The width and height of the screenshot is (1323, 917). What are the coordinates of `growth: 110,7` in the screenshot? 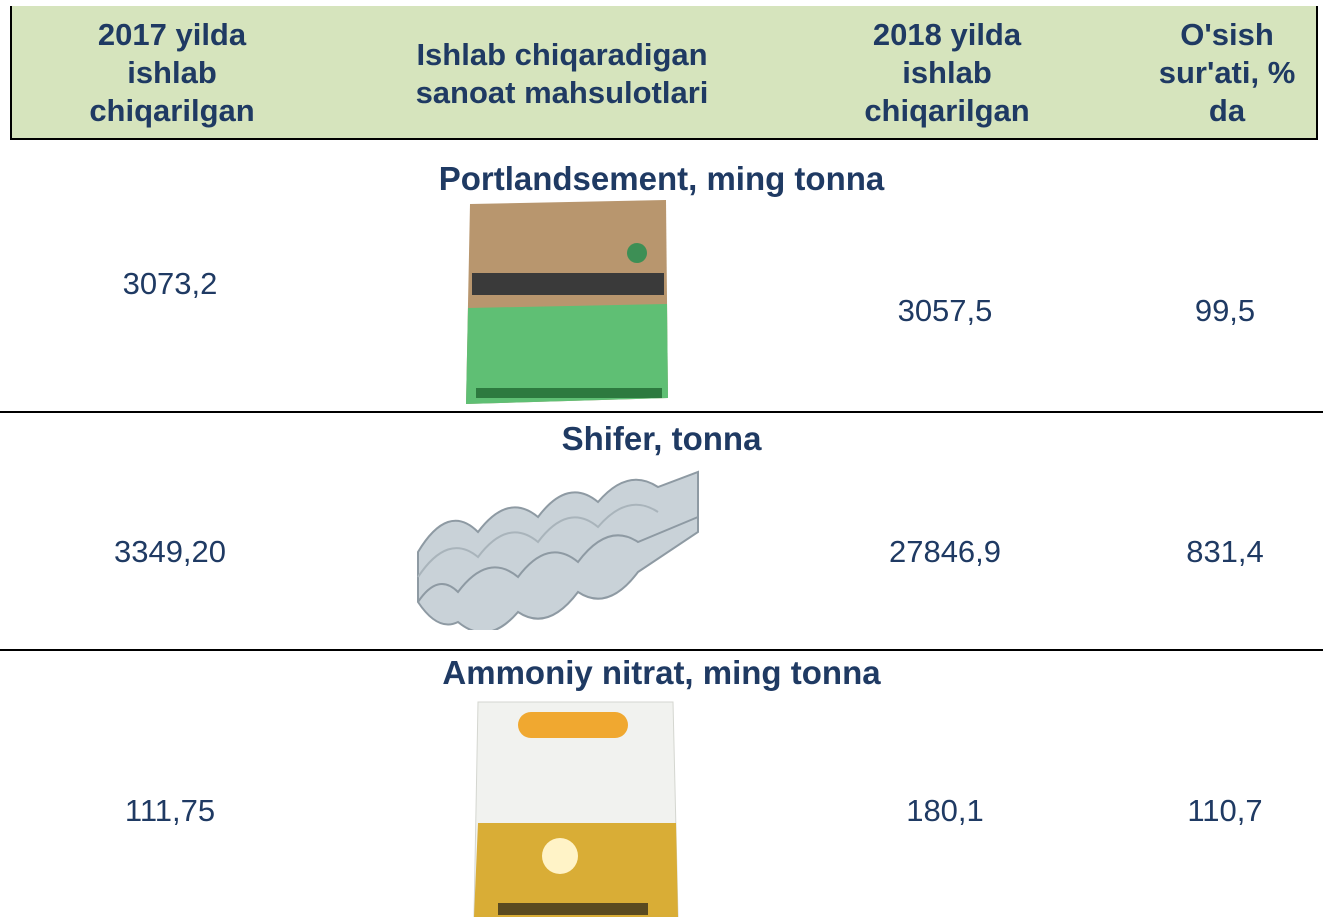 It's located at (1225, 810).